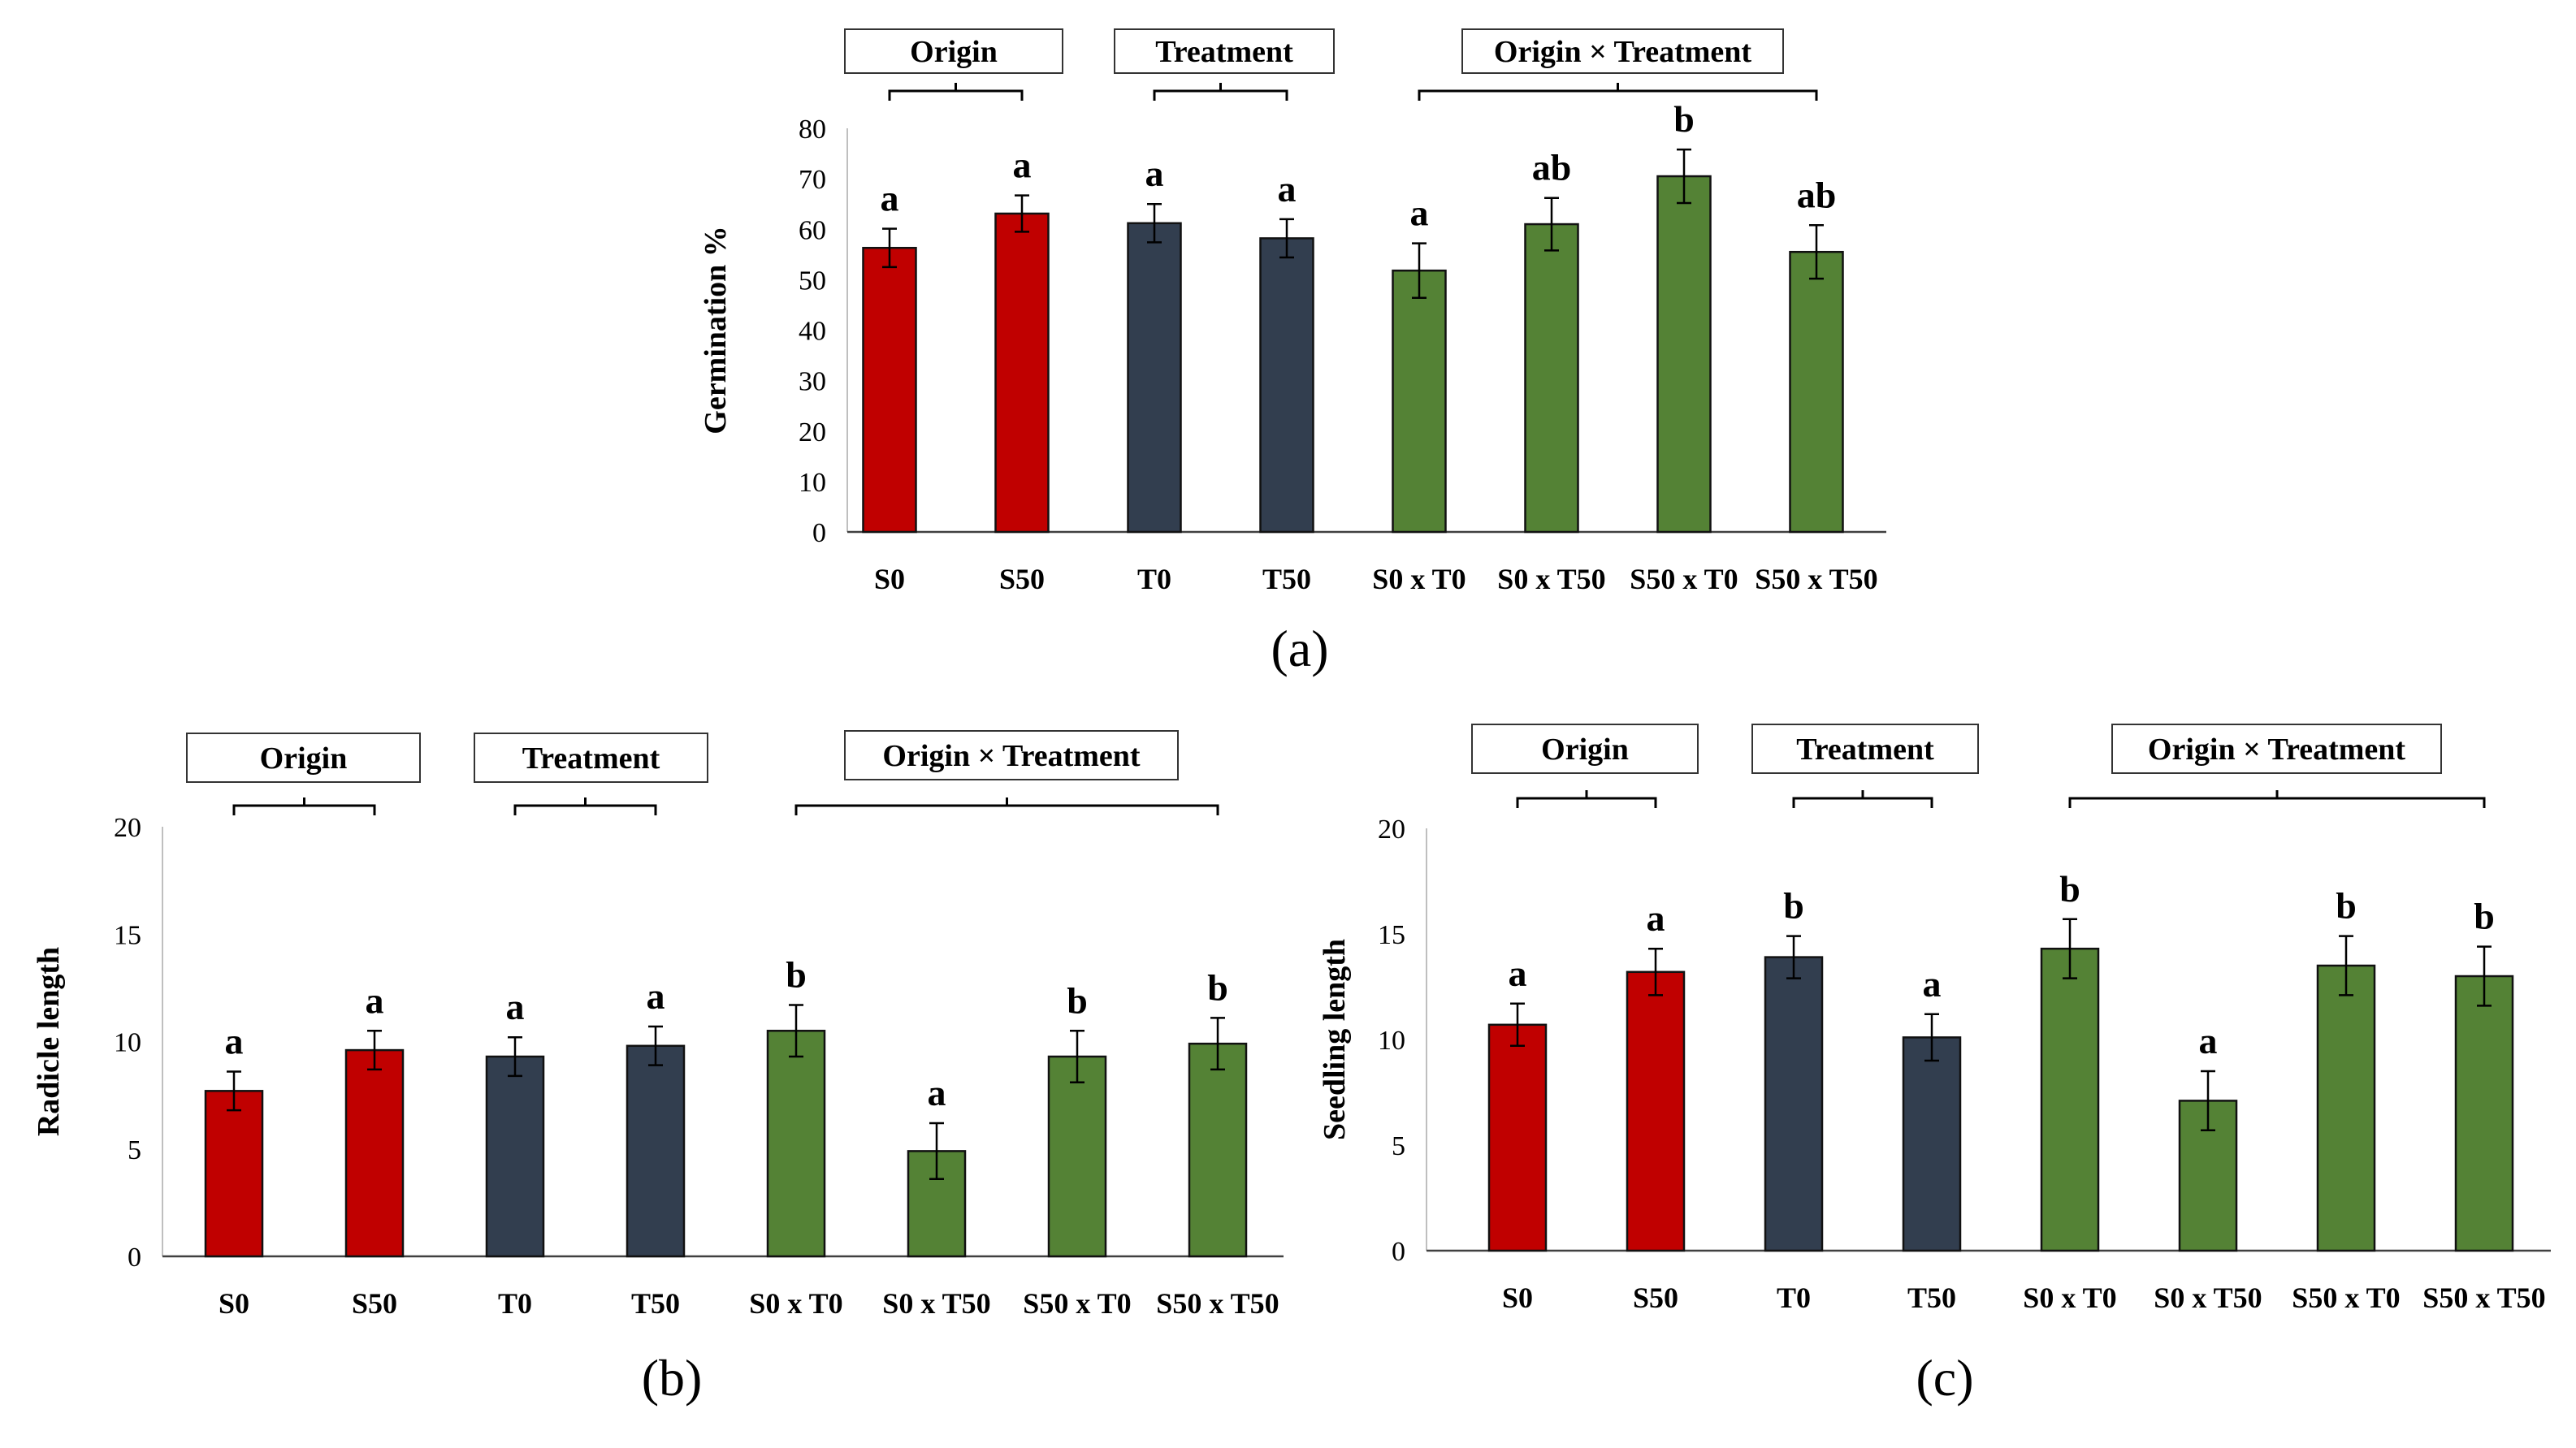  I want to click on y-tick-label: 70, so click(812, 180).